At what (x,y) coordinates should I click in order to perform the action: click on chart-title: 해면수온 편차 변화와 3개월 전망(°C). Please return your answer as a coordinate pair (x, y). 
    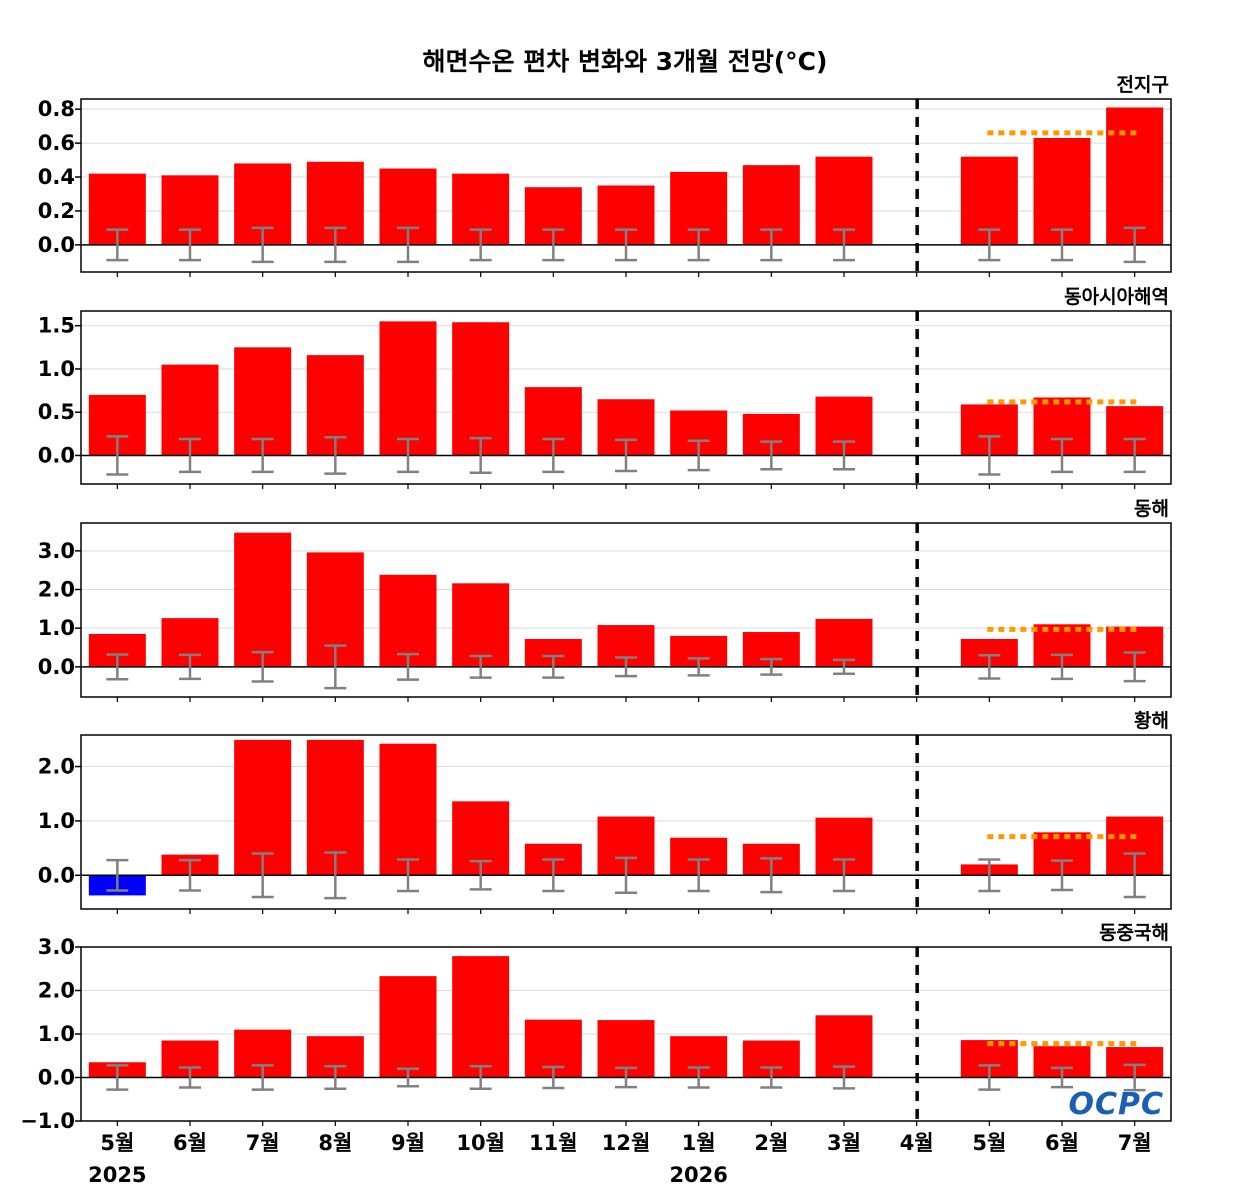
    Looking at the image, I should click on (625, 61).